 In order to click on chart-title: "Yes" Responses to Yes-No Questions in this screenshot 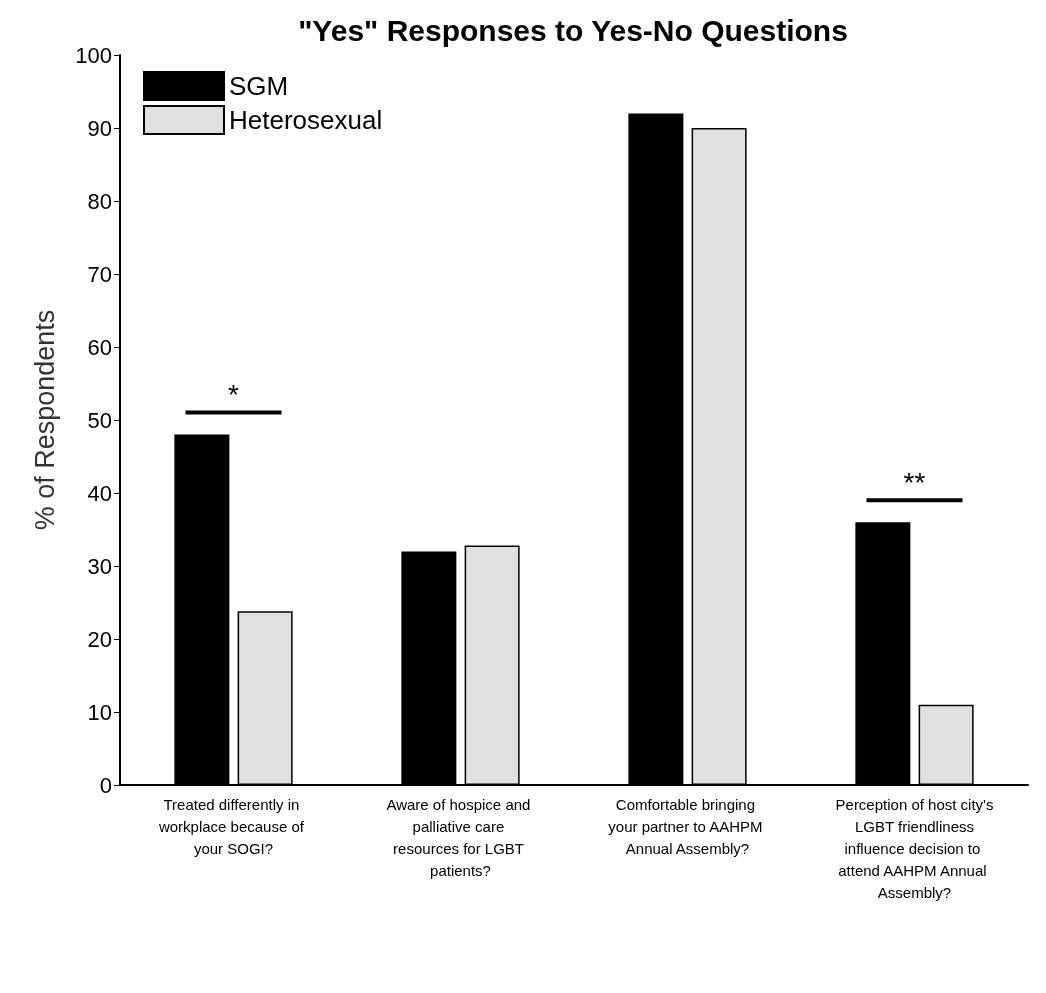, I will do `click(573, 30)`.